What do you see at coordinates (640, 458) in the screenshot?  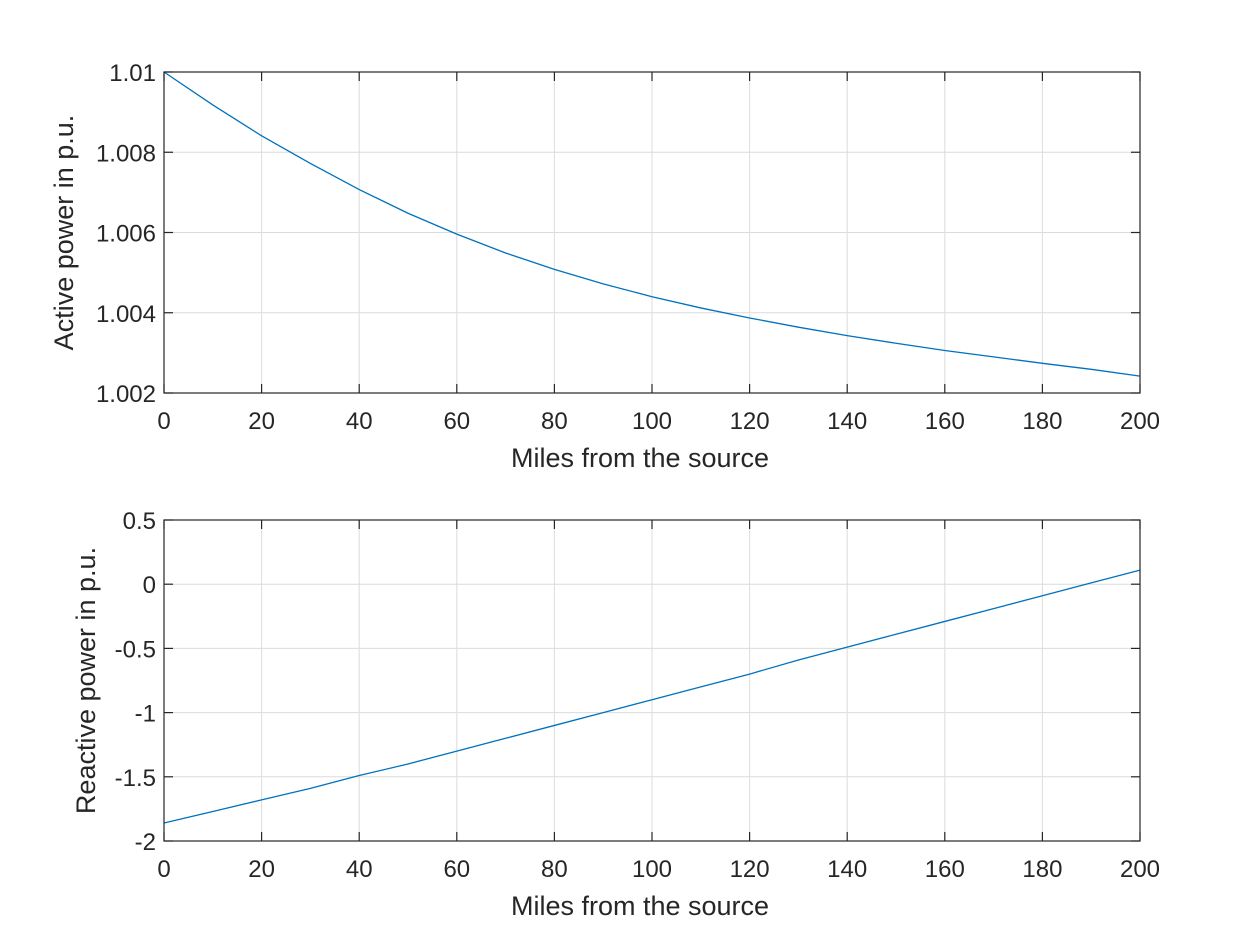 I see `active-power-x-axis-label: Miles from the source` at bounding box center [640, 458].